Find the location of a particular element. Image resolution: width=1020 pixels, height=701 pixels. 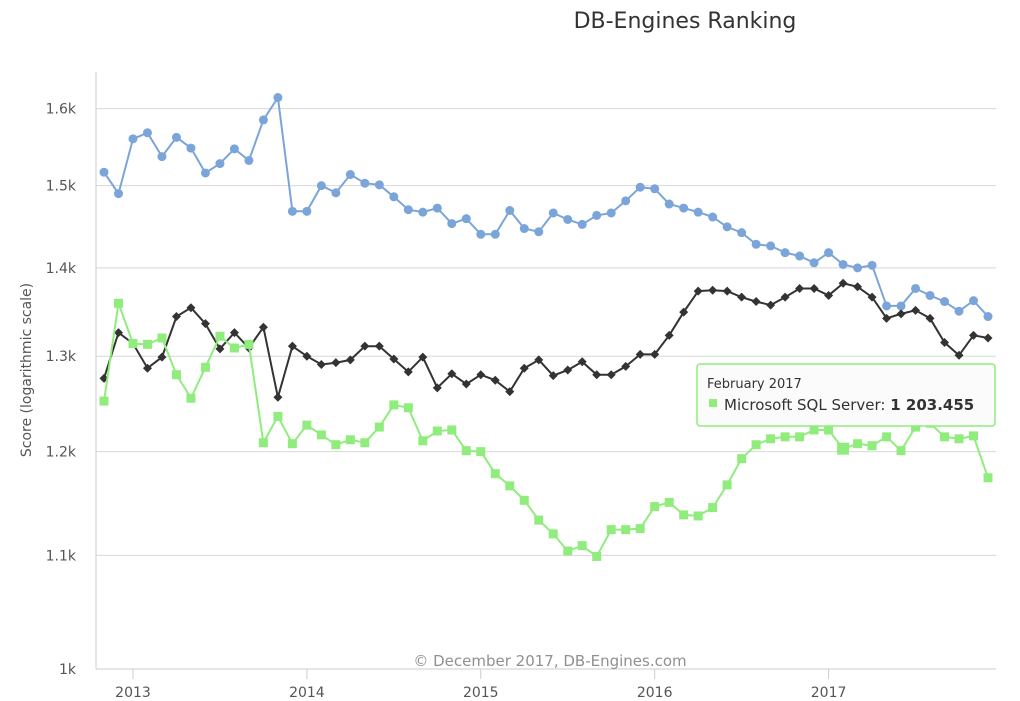

x-tick-label: 2013 is located at coordinates (133, 693).